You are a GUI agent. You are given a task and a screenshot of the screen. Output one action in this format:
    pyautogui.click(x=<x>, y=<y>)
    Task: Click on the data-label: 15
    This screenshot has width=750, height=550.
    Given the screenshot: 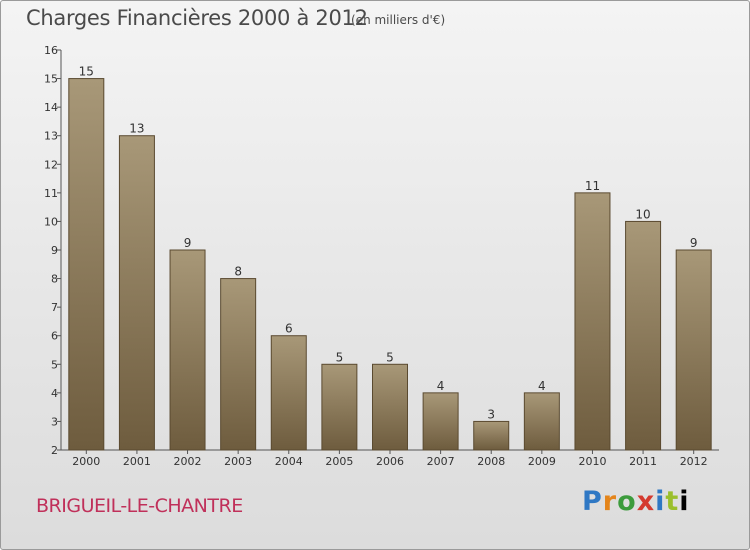 What is the action you would take?
    pyautogui.click(x=86, y=72)
    